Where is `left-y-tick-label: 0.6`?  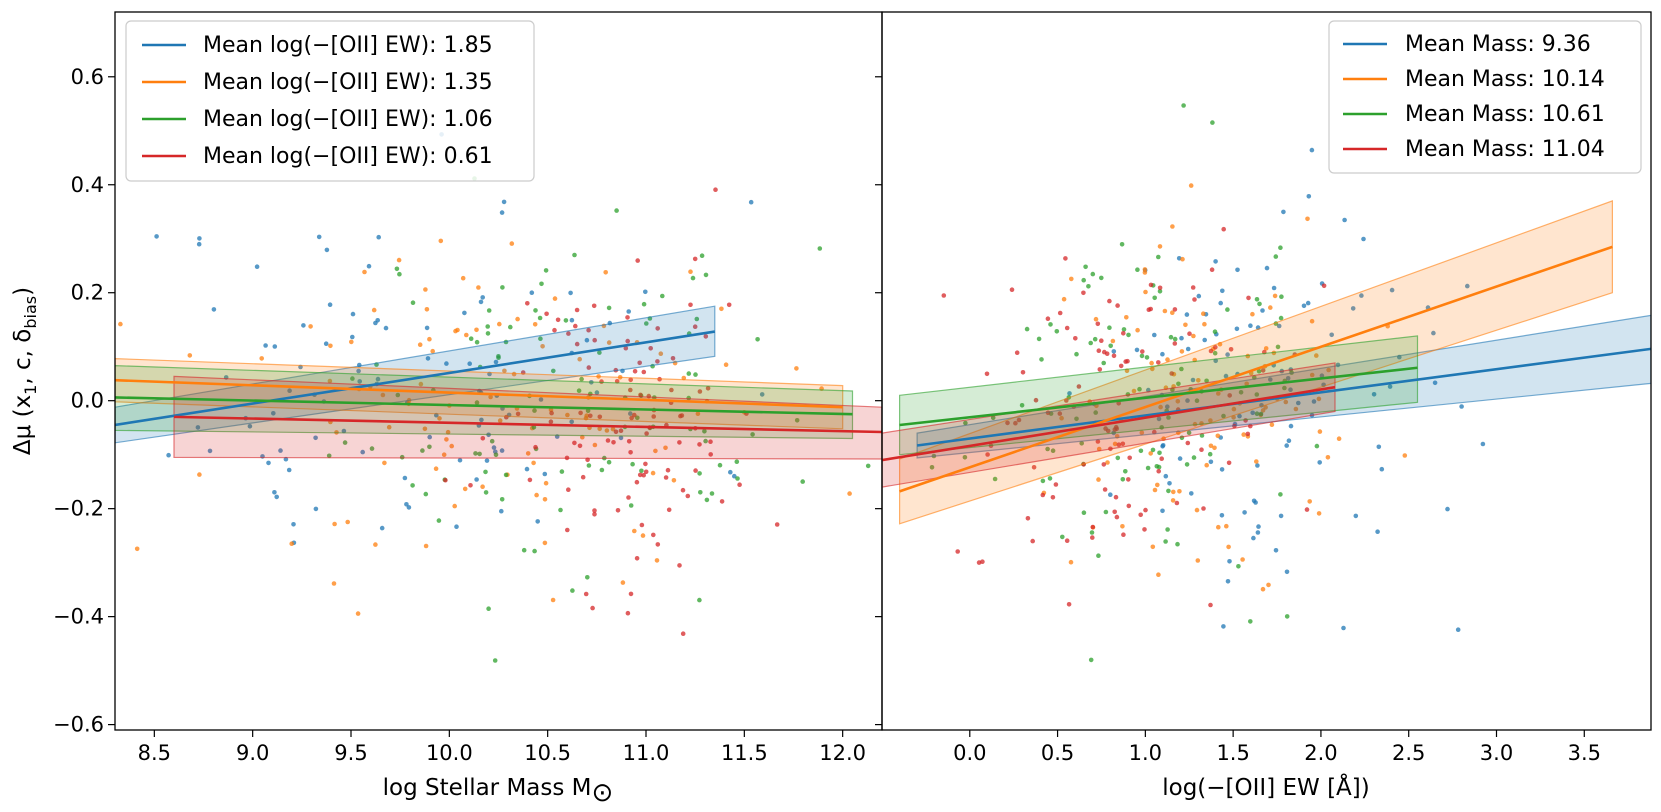
left-y-tick-label: 0.6 is located at coordinates (87, 77).